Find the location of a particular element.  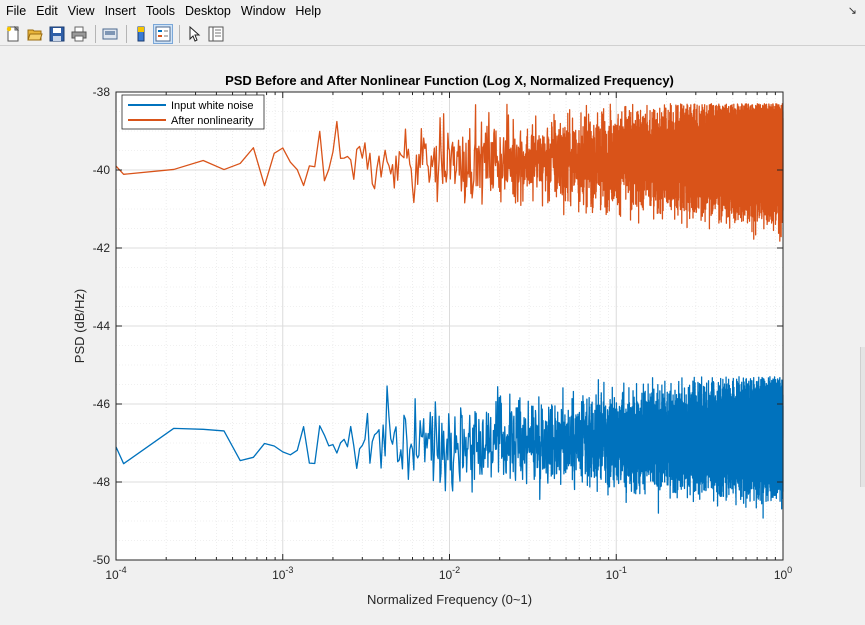

legend-icon is located at coordinates (163, 33).